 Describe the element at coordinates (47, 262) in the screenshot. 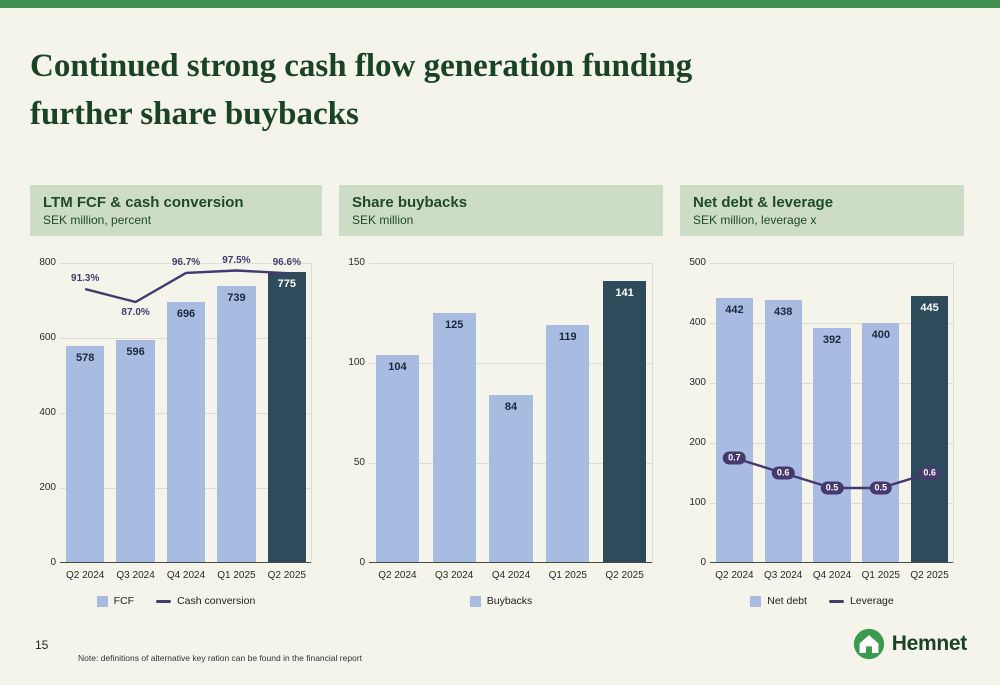

I see `y-tick-label: 800` at that location.